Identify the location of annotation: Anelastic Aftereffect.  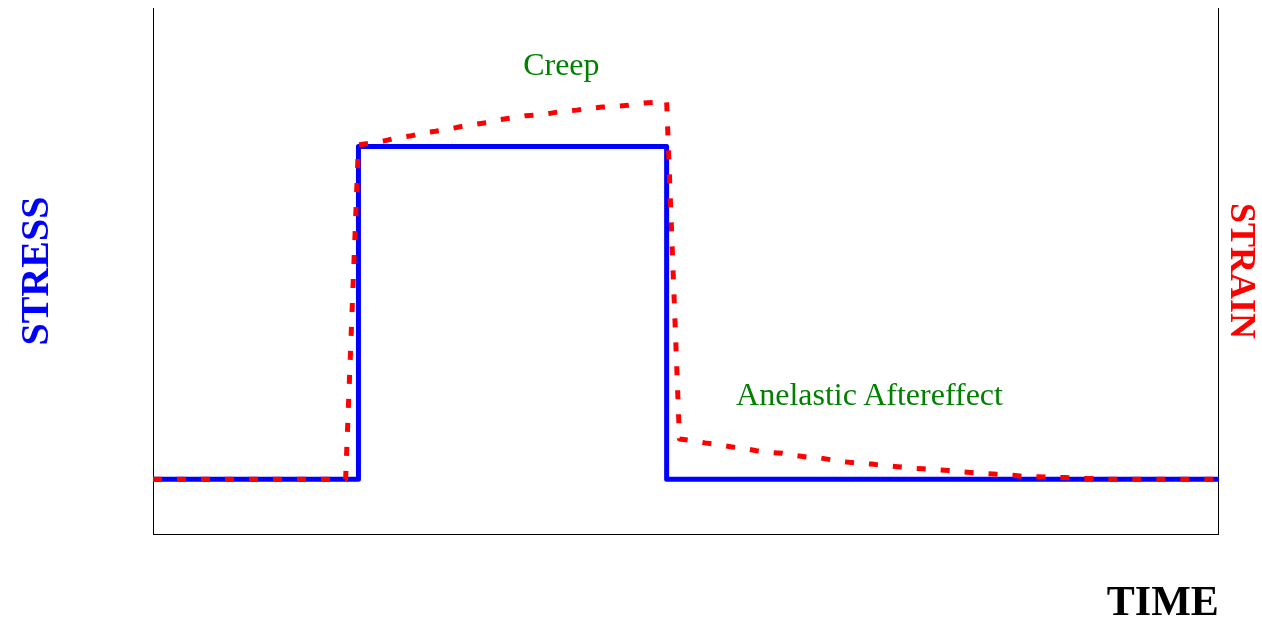
(870, 394).